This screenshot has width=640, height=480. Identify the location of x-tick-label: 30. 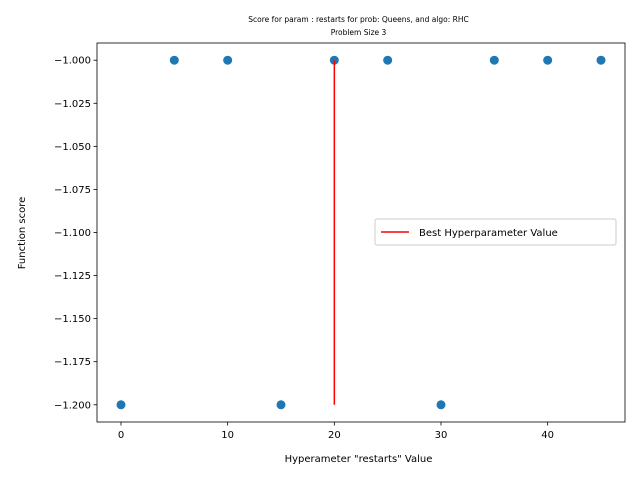
(441, 435).